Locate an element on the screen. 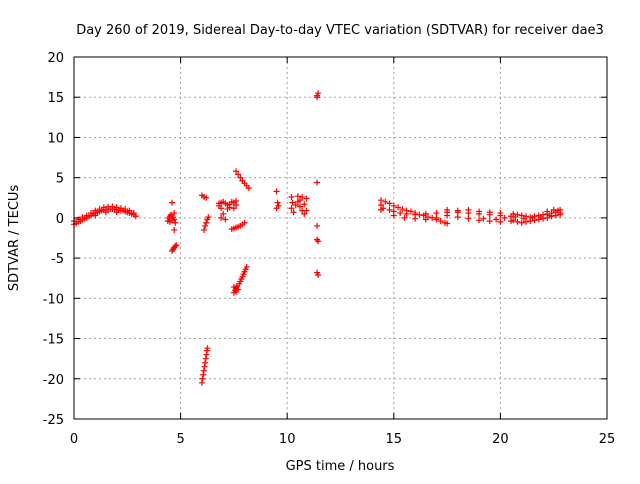 The image size is (640, 484). y-tick-label: -15 is located at coordinates (53, 340).